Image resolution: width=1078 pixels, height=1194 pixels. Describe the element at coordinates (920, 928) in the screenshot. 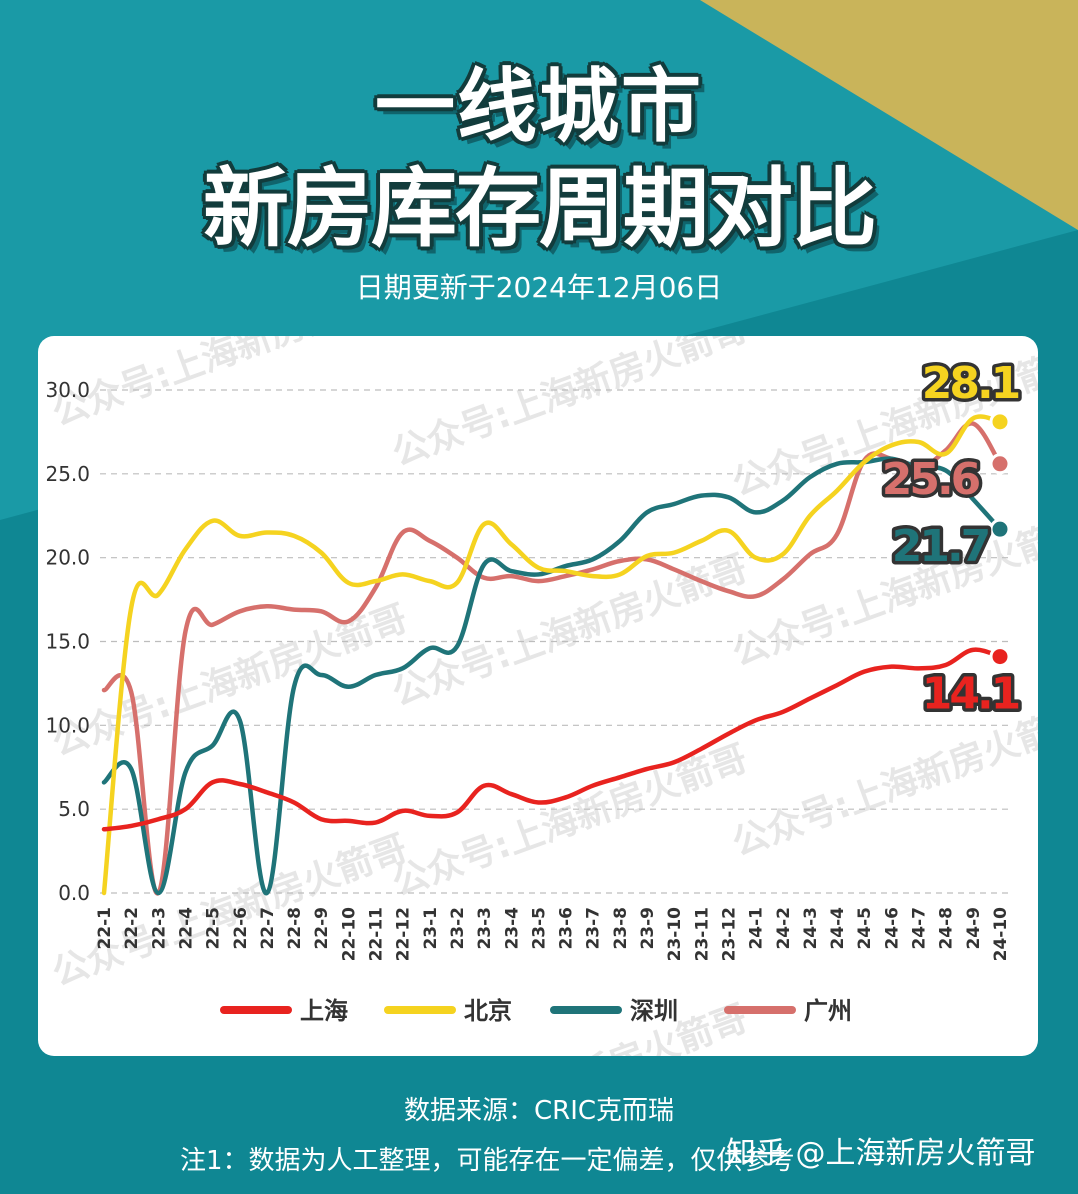

I see `x-tick-label: 24-7` at that location.